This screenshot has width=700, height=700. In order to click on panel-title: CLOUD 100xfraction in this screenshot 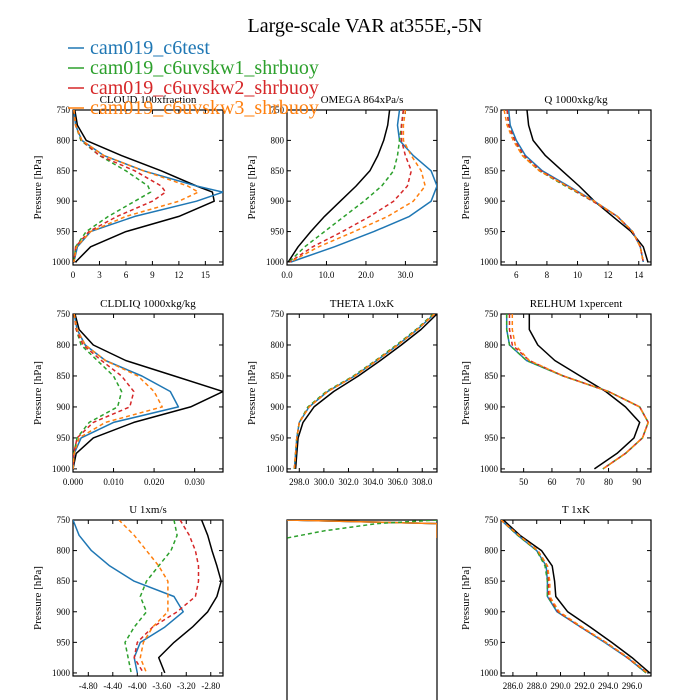, I will do `click(148, 100)`.